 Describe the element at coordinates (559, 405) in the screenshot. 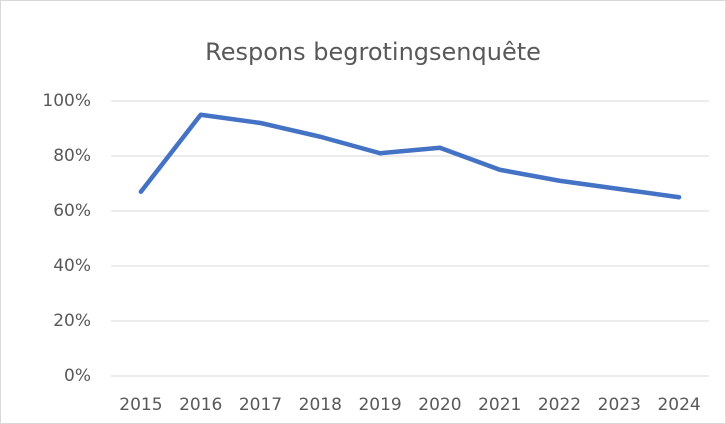

I see `x-tick-label: 2022` at that location.